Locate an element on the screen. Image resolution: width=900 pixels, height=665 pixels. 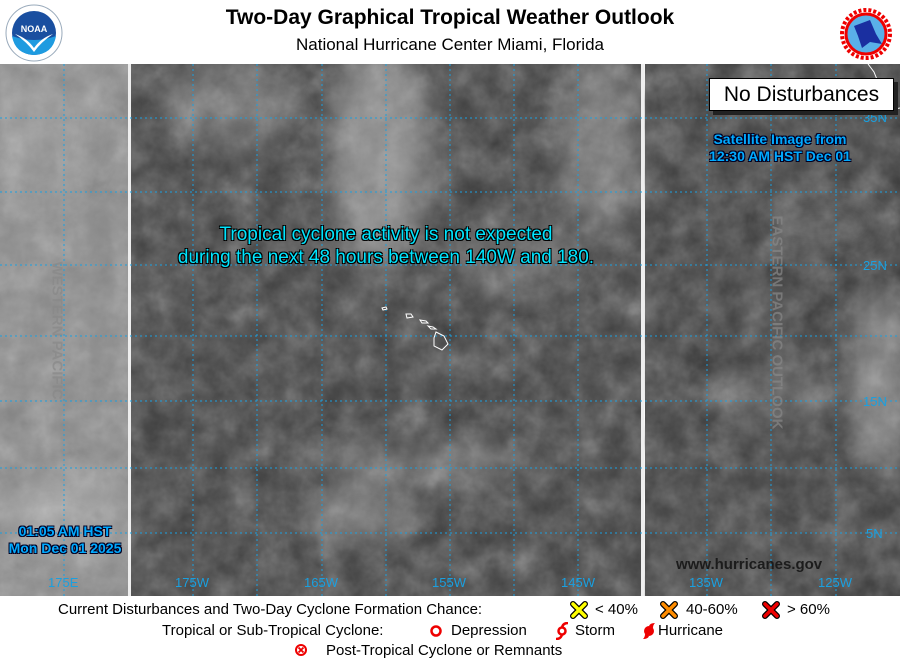
cyclone-legend-label: Tropical or Sub-Tropical Cyclone: is located at coordinates (273, 630).